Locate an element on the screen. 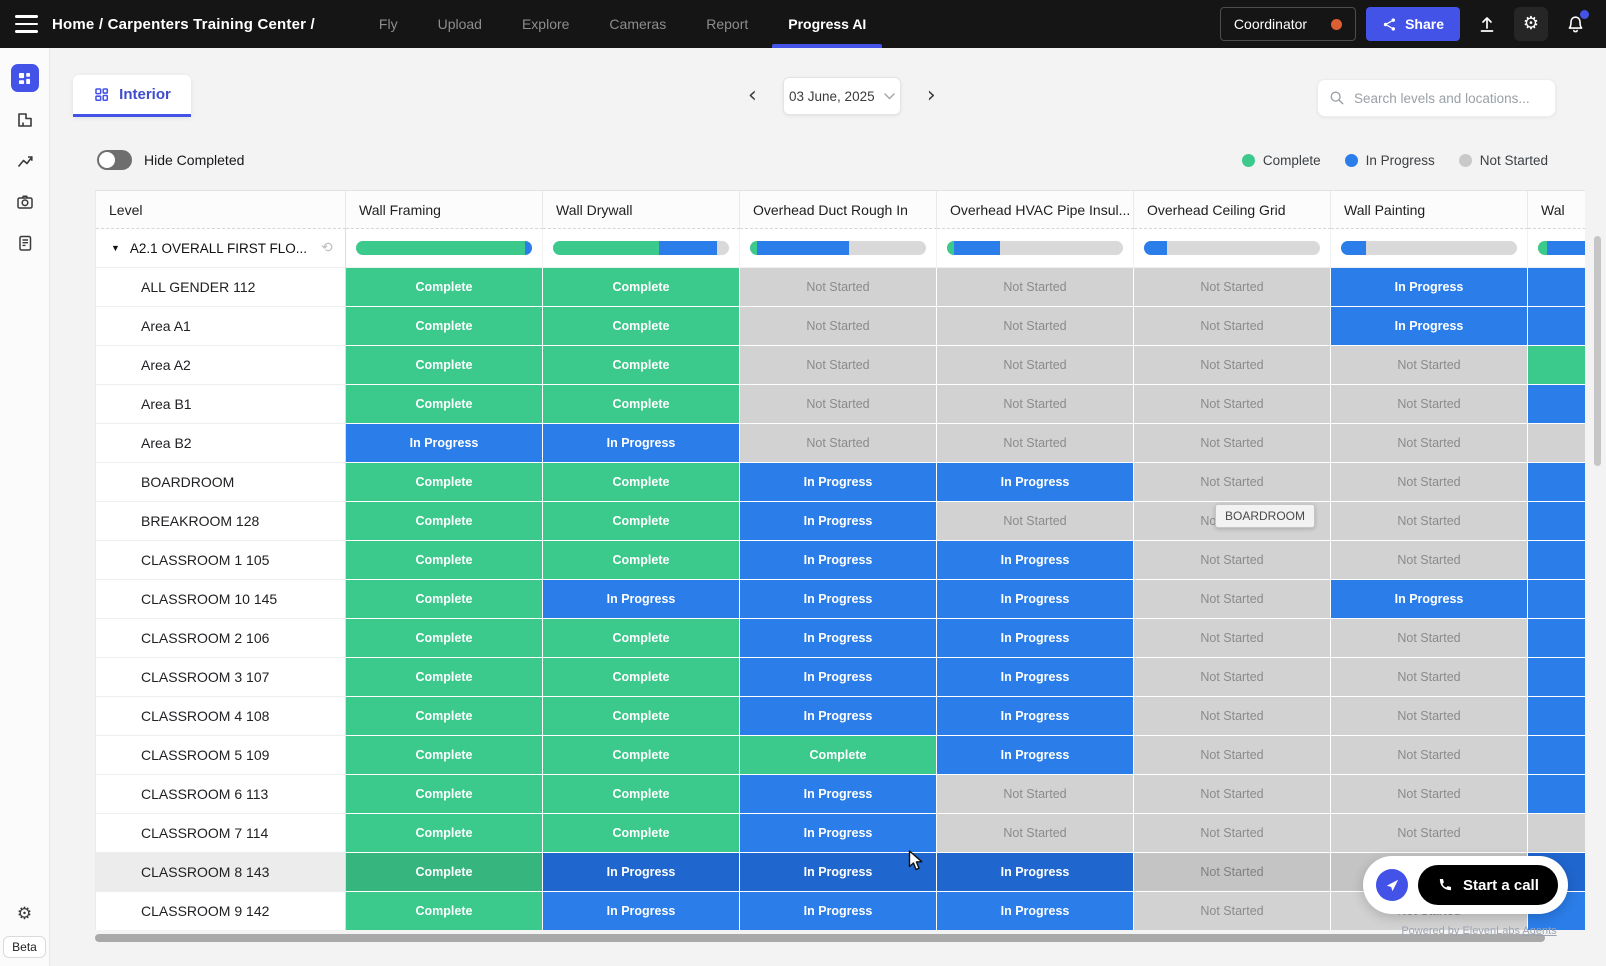 The height and width of the screenshot is (966, 1606). nav-item-fly: Fly is located at coordinates (388, 24).